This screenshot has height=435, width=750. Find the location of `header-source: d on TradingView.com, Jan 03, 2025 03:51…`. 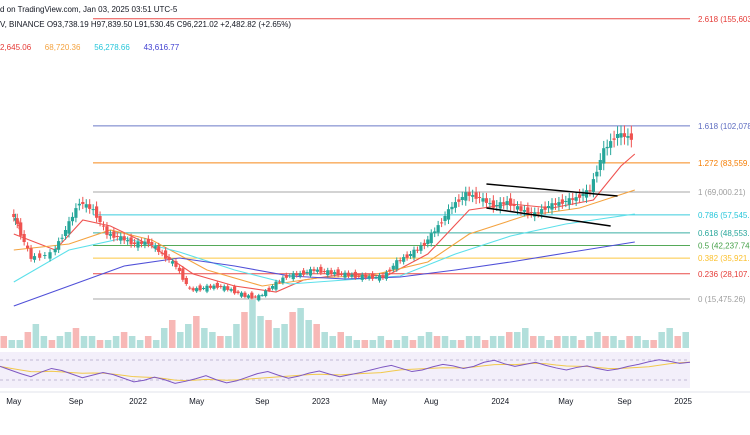

header-source: d on TradingView.com, Jan 03, 2025 03:51… is located at coordinates (89, 9).